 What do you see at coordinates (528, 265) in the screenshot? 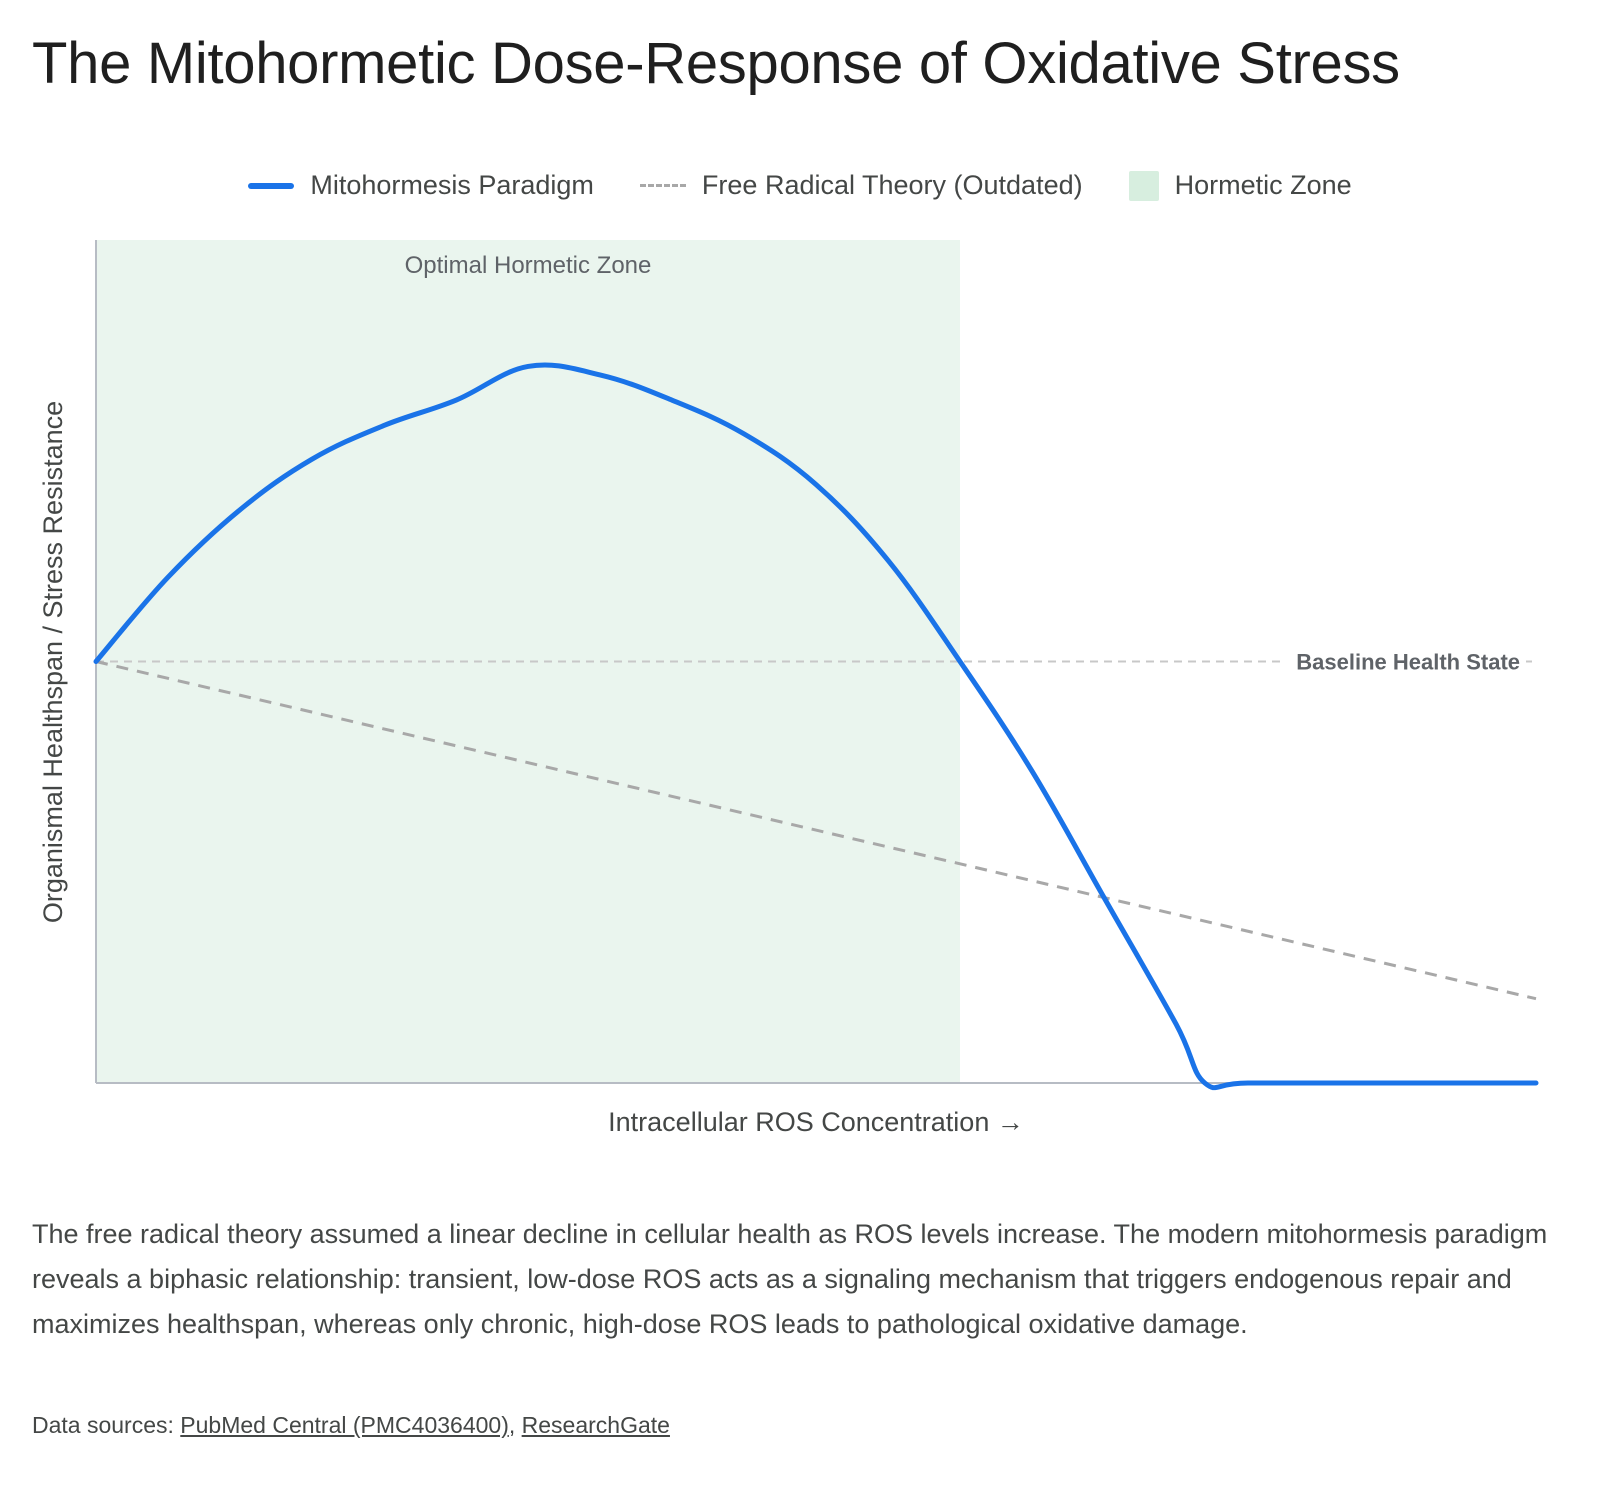
I see `hormetic-zone-label: Optimal Hormetic Zone` at bounding box center [528, 265].